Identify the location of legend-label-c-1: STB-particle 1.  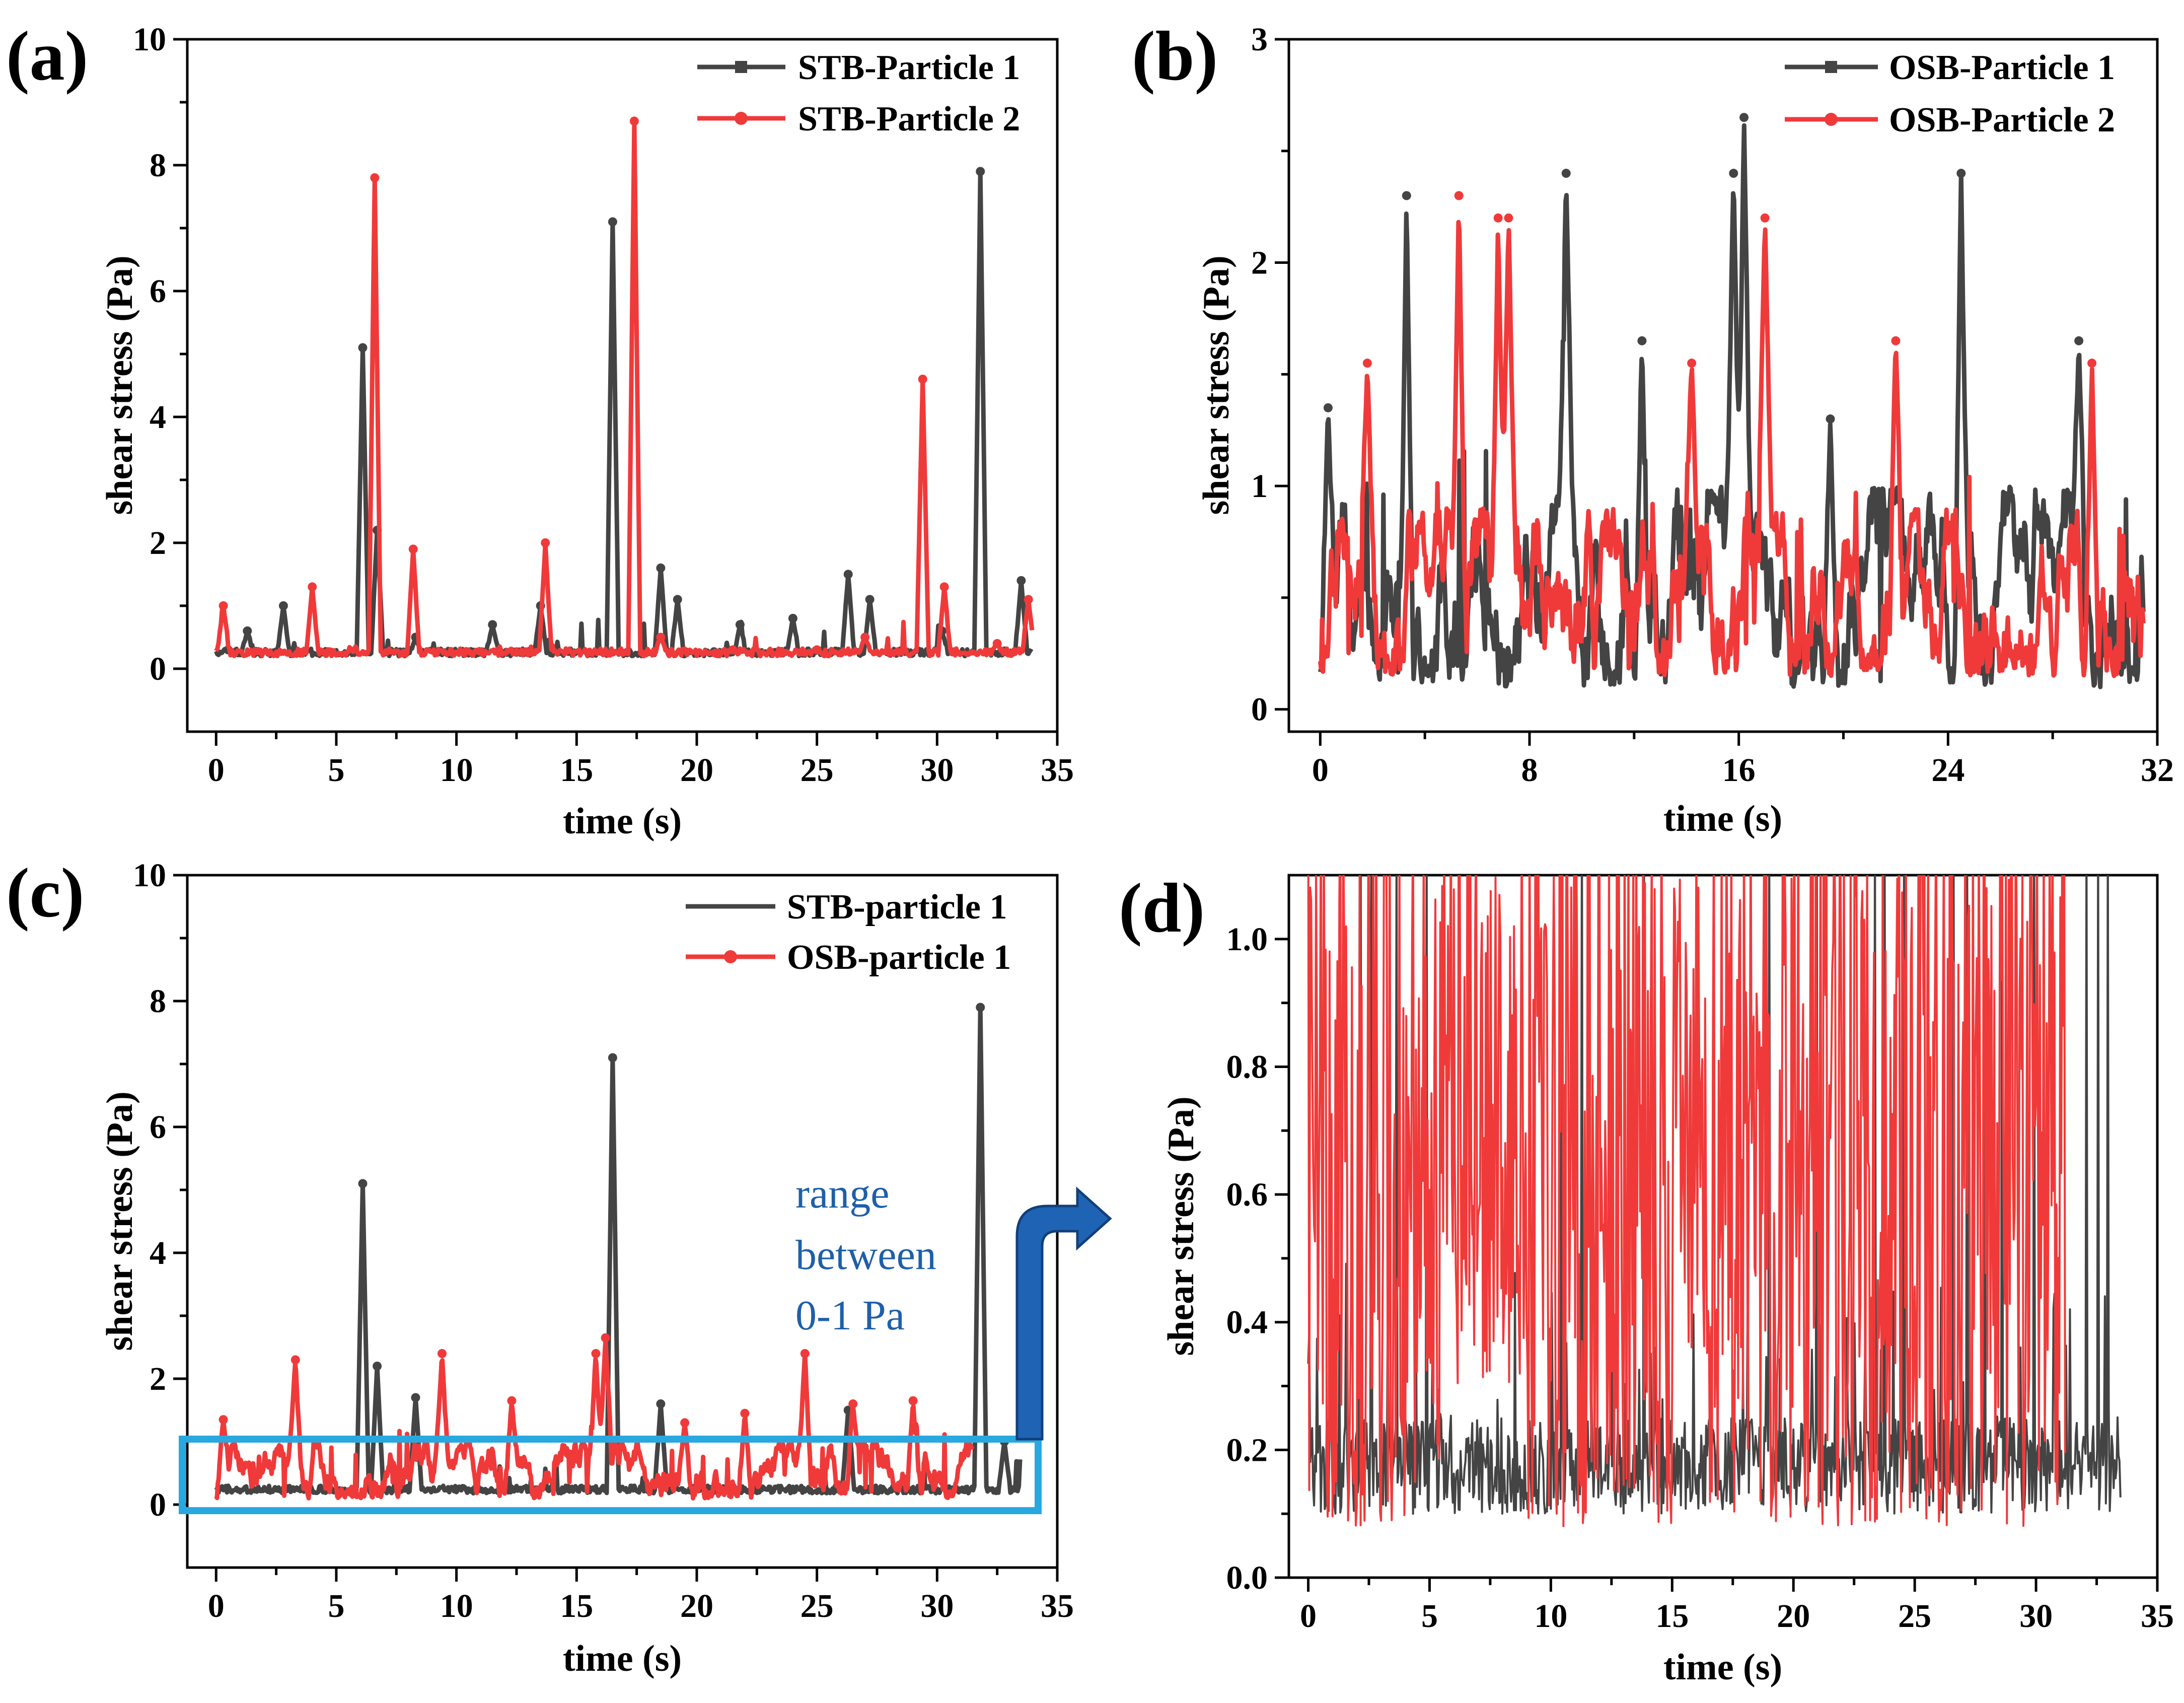
(897, 907).